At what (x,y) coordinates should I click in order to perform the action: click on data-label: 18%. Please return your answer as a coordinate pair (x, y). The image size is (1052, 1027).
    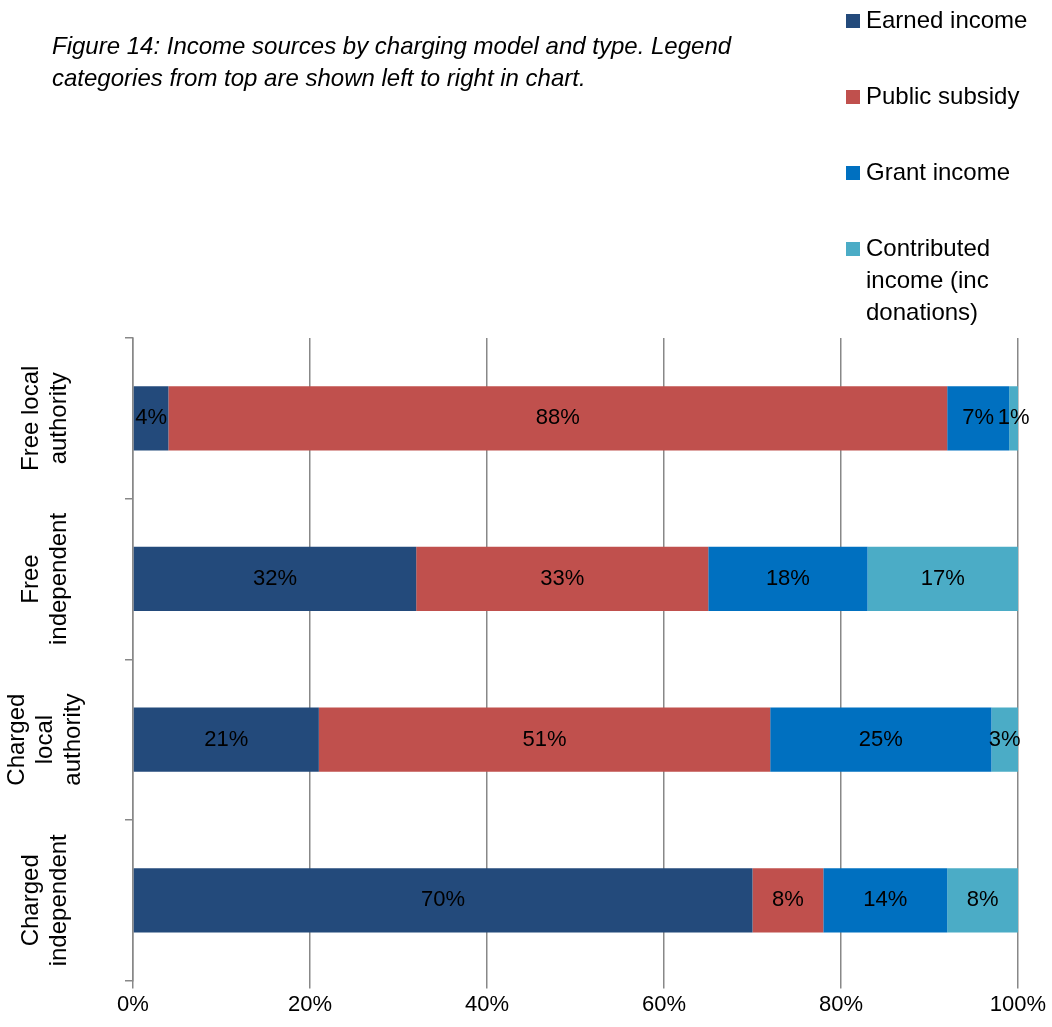
    Looking at the image, I should click on (787, 578).